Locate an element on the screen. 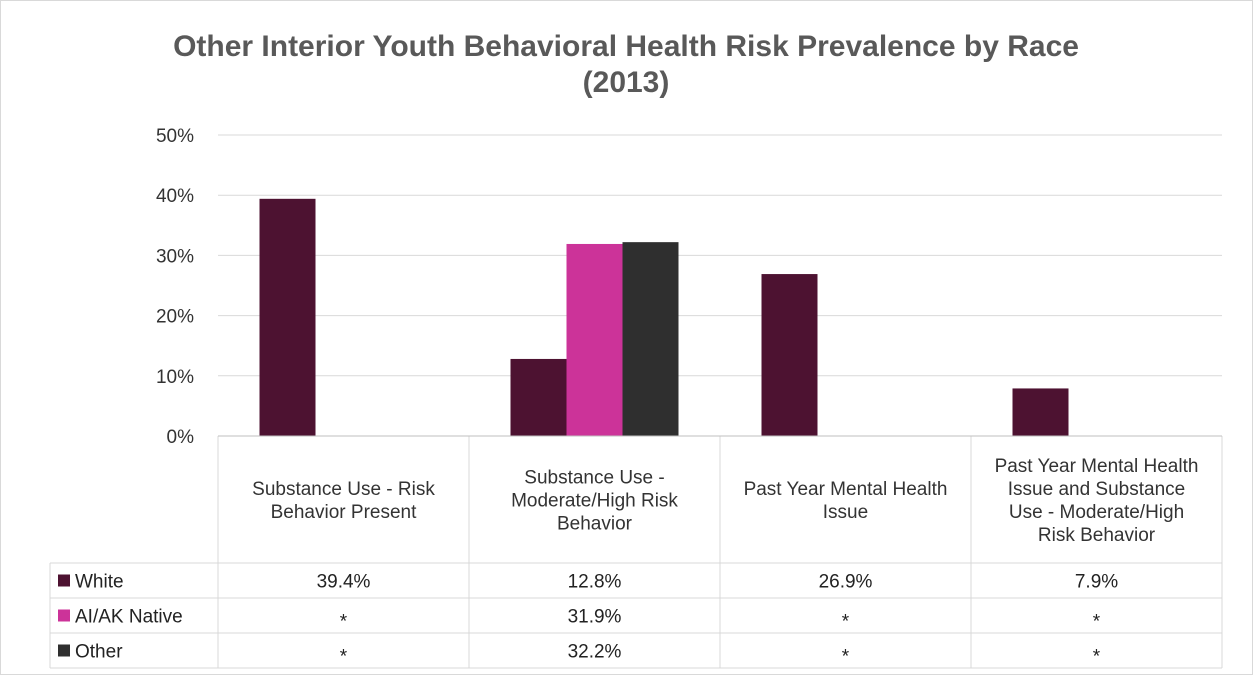 This screenshot has width=1253, height=675. category-label: Behavior is located at coordinates (595, 524).